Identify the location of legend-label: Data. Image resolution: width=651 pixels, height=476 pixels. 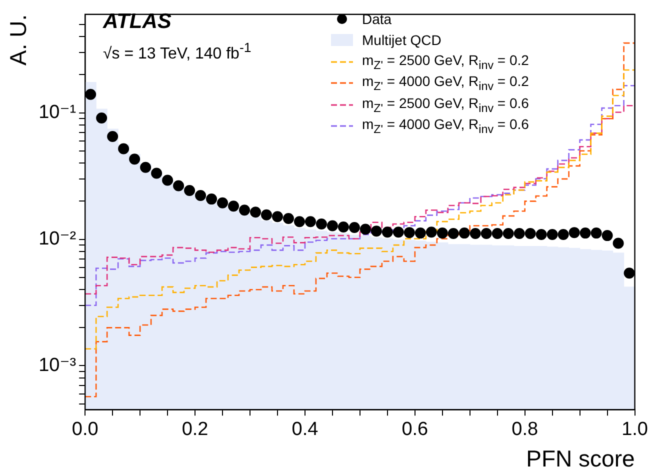
(377, 18).